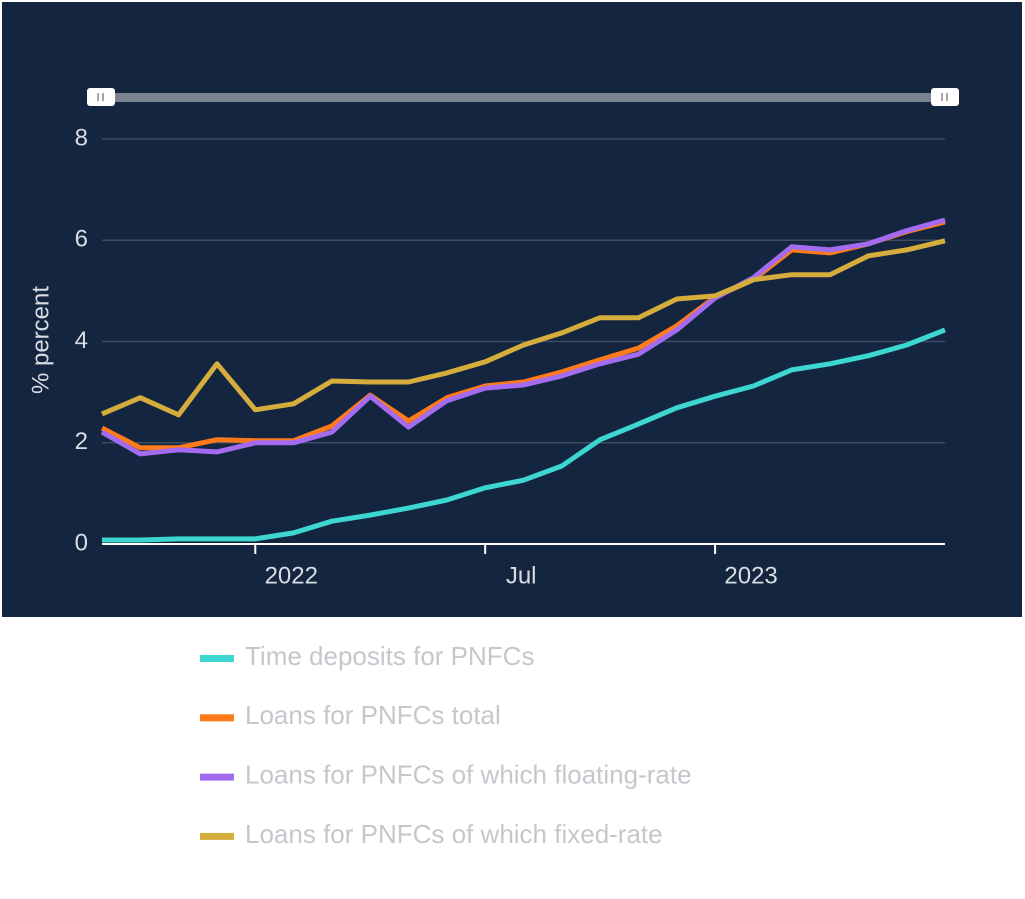  Describe the element at coordinates (521, 575) in the screenshot. I see `x-tick-label: Jul` at that location.